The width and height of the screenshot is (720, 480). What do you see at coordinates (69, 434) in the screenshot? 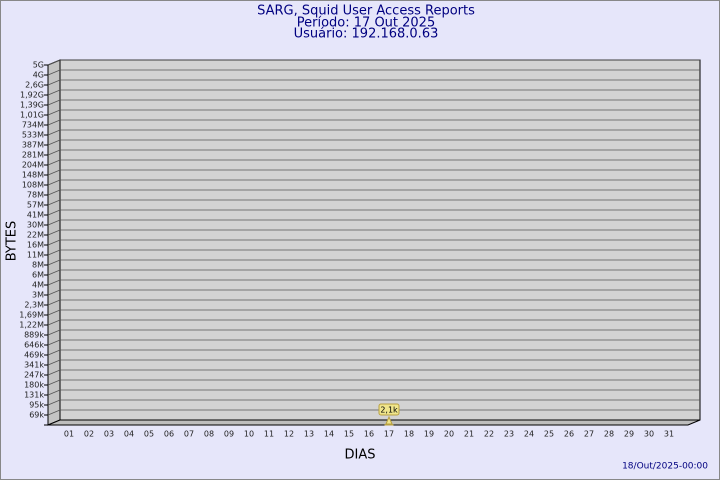
I see `x-tick-label: 01` at bounding box center [69, 434].